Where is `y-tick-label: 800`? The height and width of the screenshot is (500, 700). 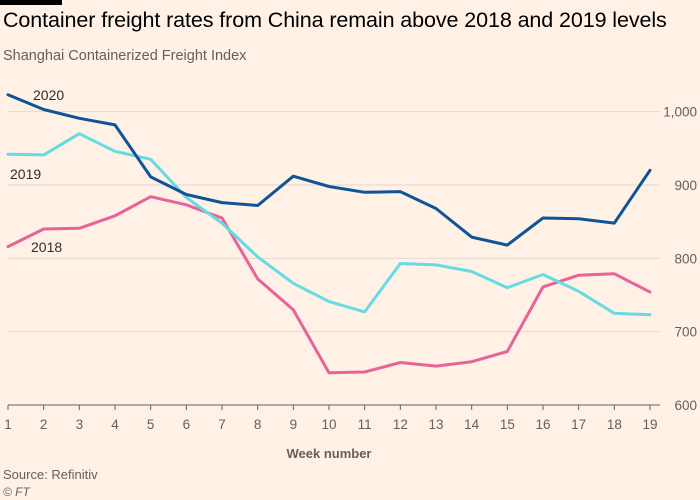 y-tick-label: 800 is located at coordinates (685, 258).